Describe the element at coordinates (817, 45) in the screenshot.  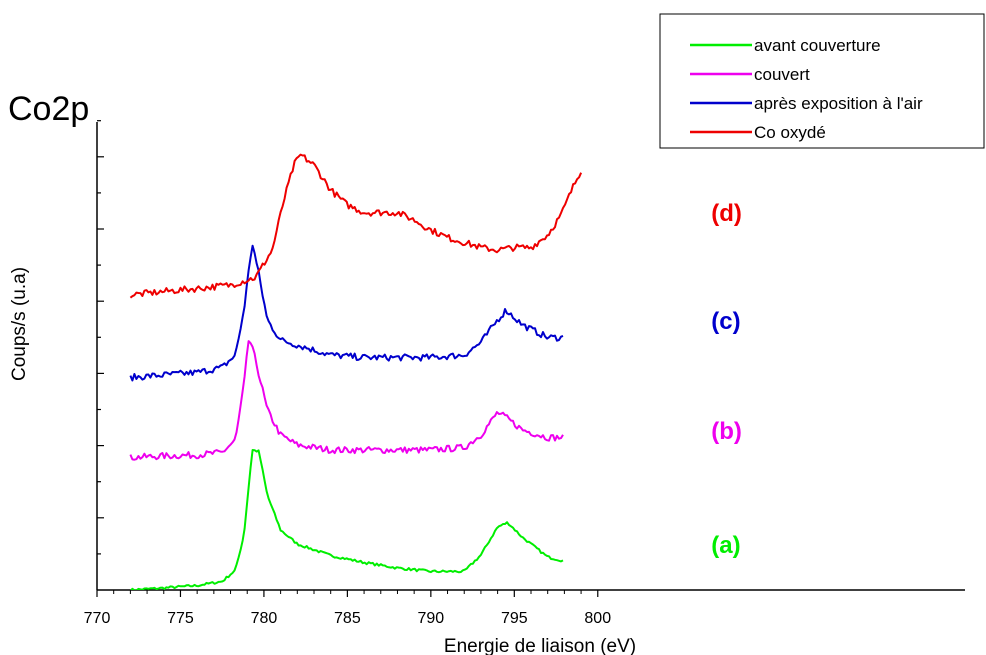
I see `legend-label-1: avant couverture` at that location.